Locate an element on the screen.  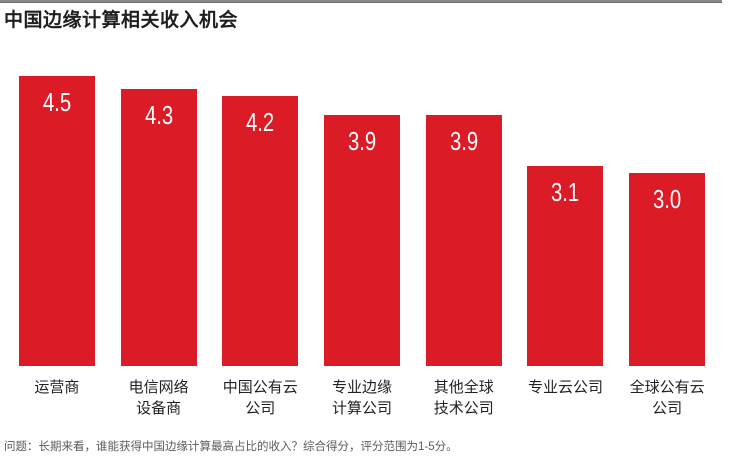
category-label-line: 计算公司 is located at coordinates (362, 408).